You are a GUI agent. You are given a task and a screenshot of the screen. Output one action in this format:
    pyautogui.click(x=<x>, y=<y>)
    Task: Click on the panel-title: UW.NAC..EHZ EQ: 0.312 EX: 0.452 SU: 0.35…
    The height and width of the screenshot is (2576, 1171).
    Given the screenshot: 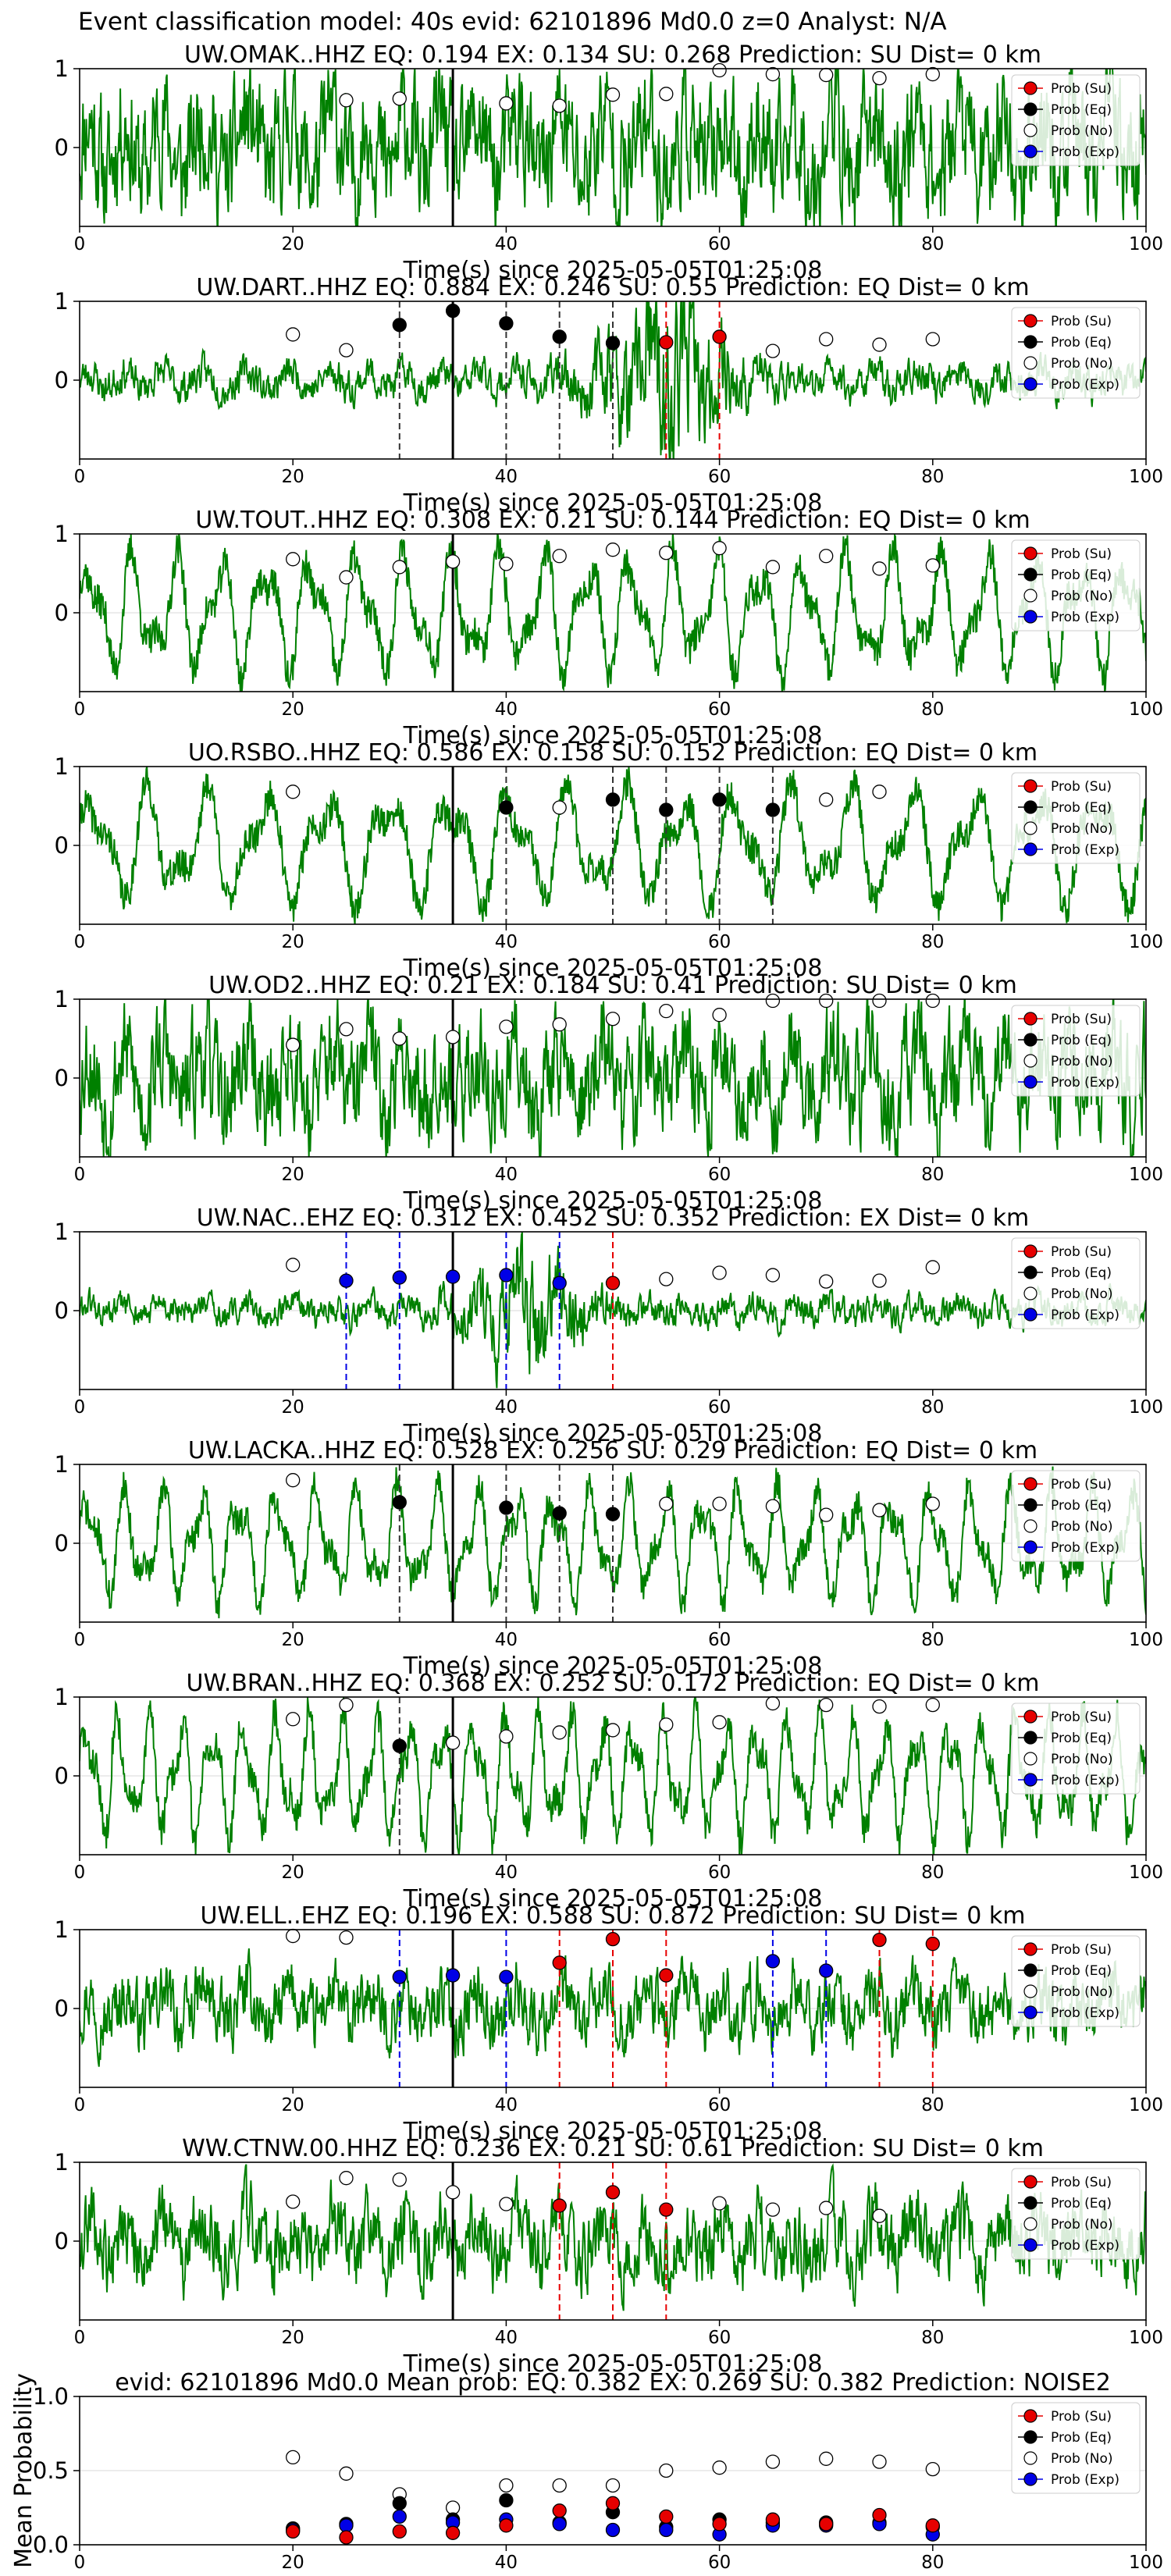 What is the action you would take?
    pyautogui.click(x=613, y=1218)
    